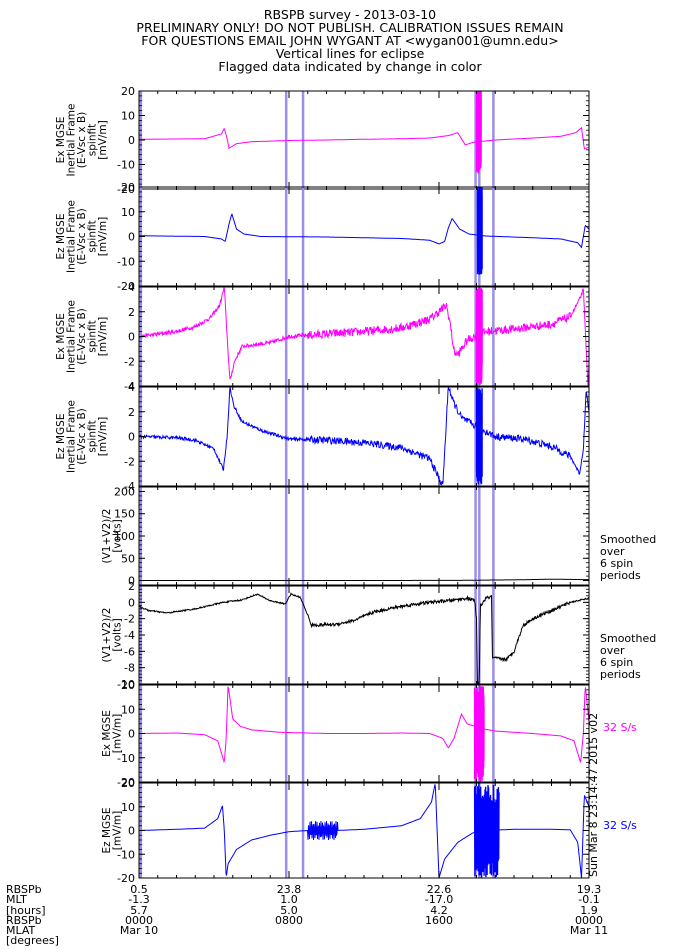 The image size is (700, 950). I want to click on x-tick-label: -0.1, so click(588, 899).